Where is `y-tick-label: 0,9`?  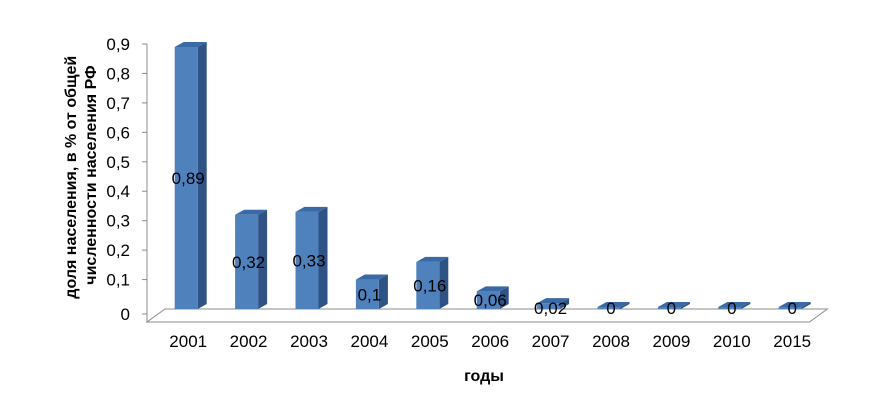 y-tick-label: 0,9 is located at coordinates (118, 44).